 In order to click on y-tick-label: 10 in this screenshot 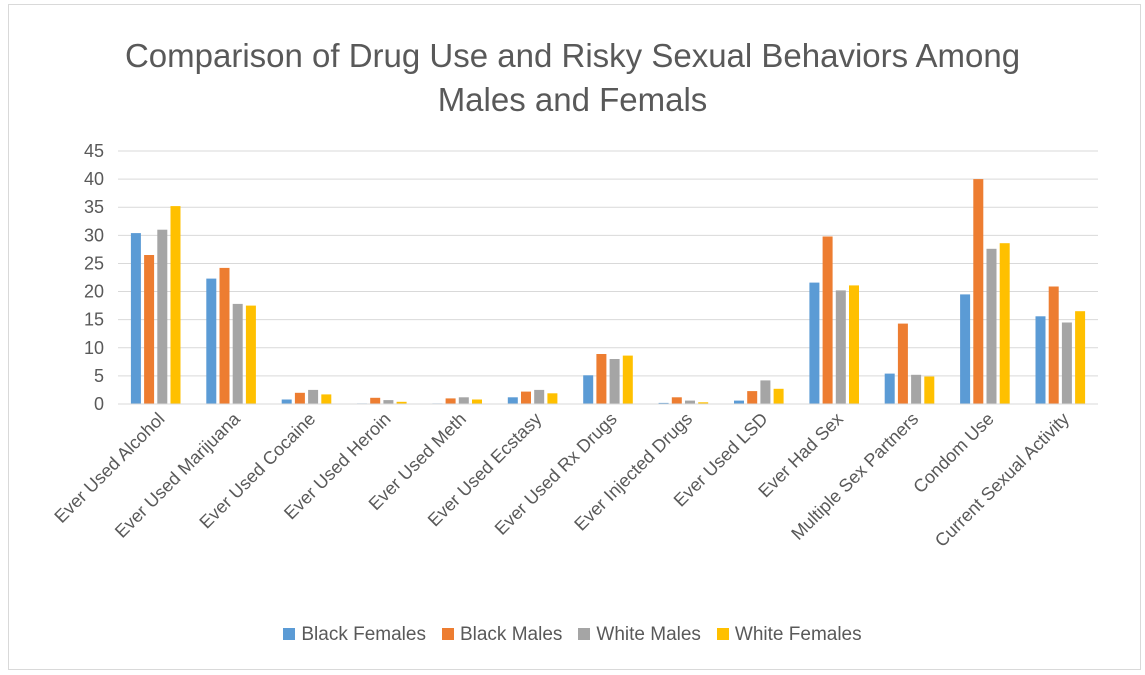, I will do `click(94, 348)`.